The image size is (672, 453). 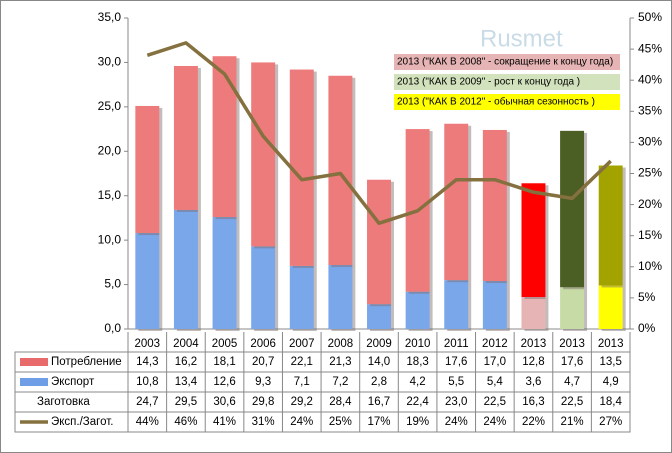 I want to click on table-value: 19%, so click(x=417, y=422).